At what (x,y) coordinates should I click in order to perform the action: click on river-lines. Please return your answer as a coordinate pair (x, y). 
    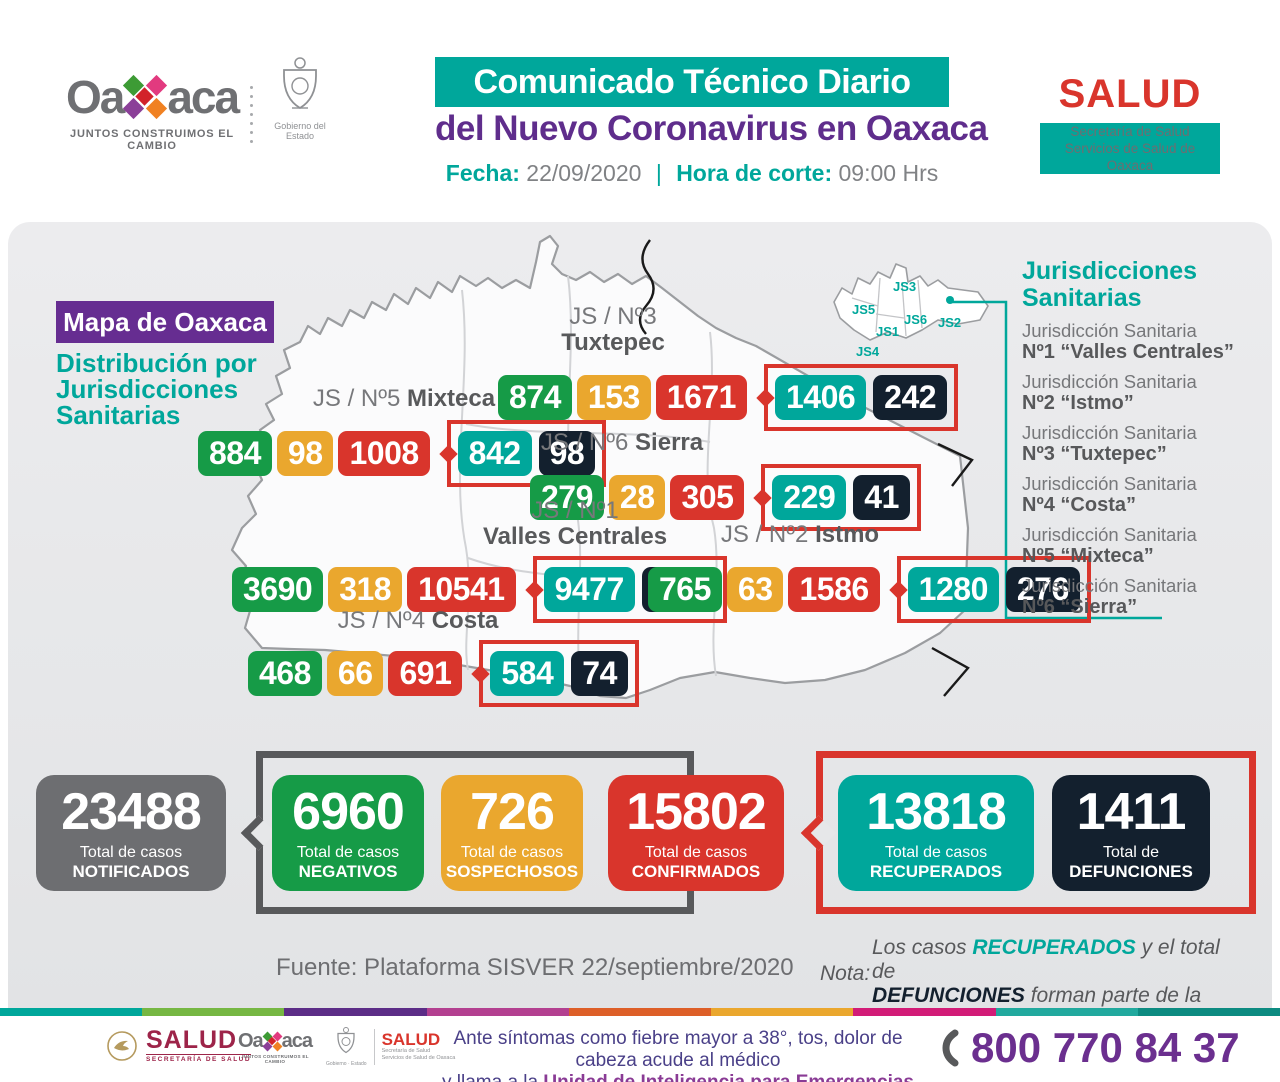
    Looking at the image, I should click on (806, 468).